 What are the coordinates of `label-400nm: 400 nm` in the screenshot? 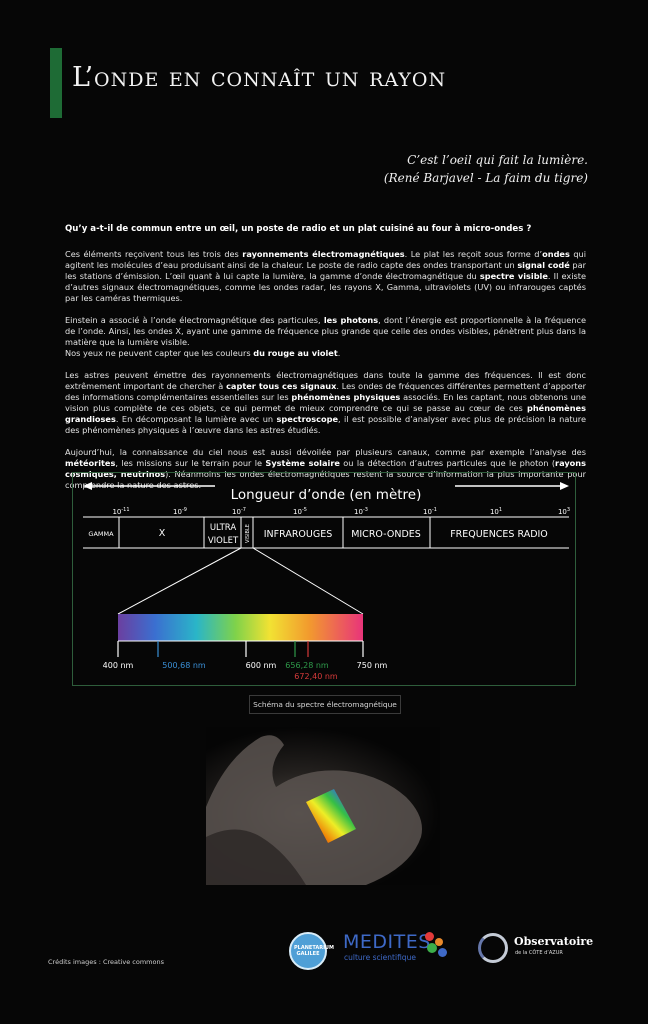 It's located at (118, 665).